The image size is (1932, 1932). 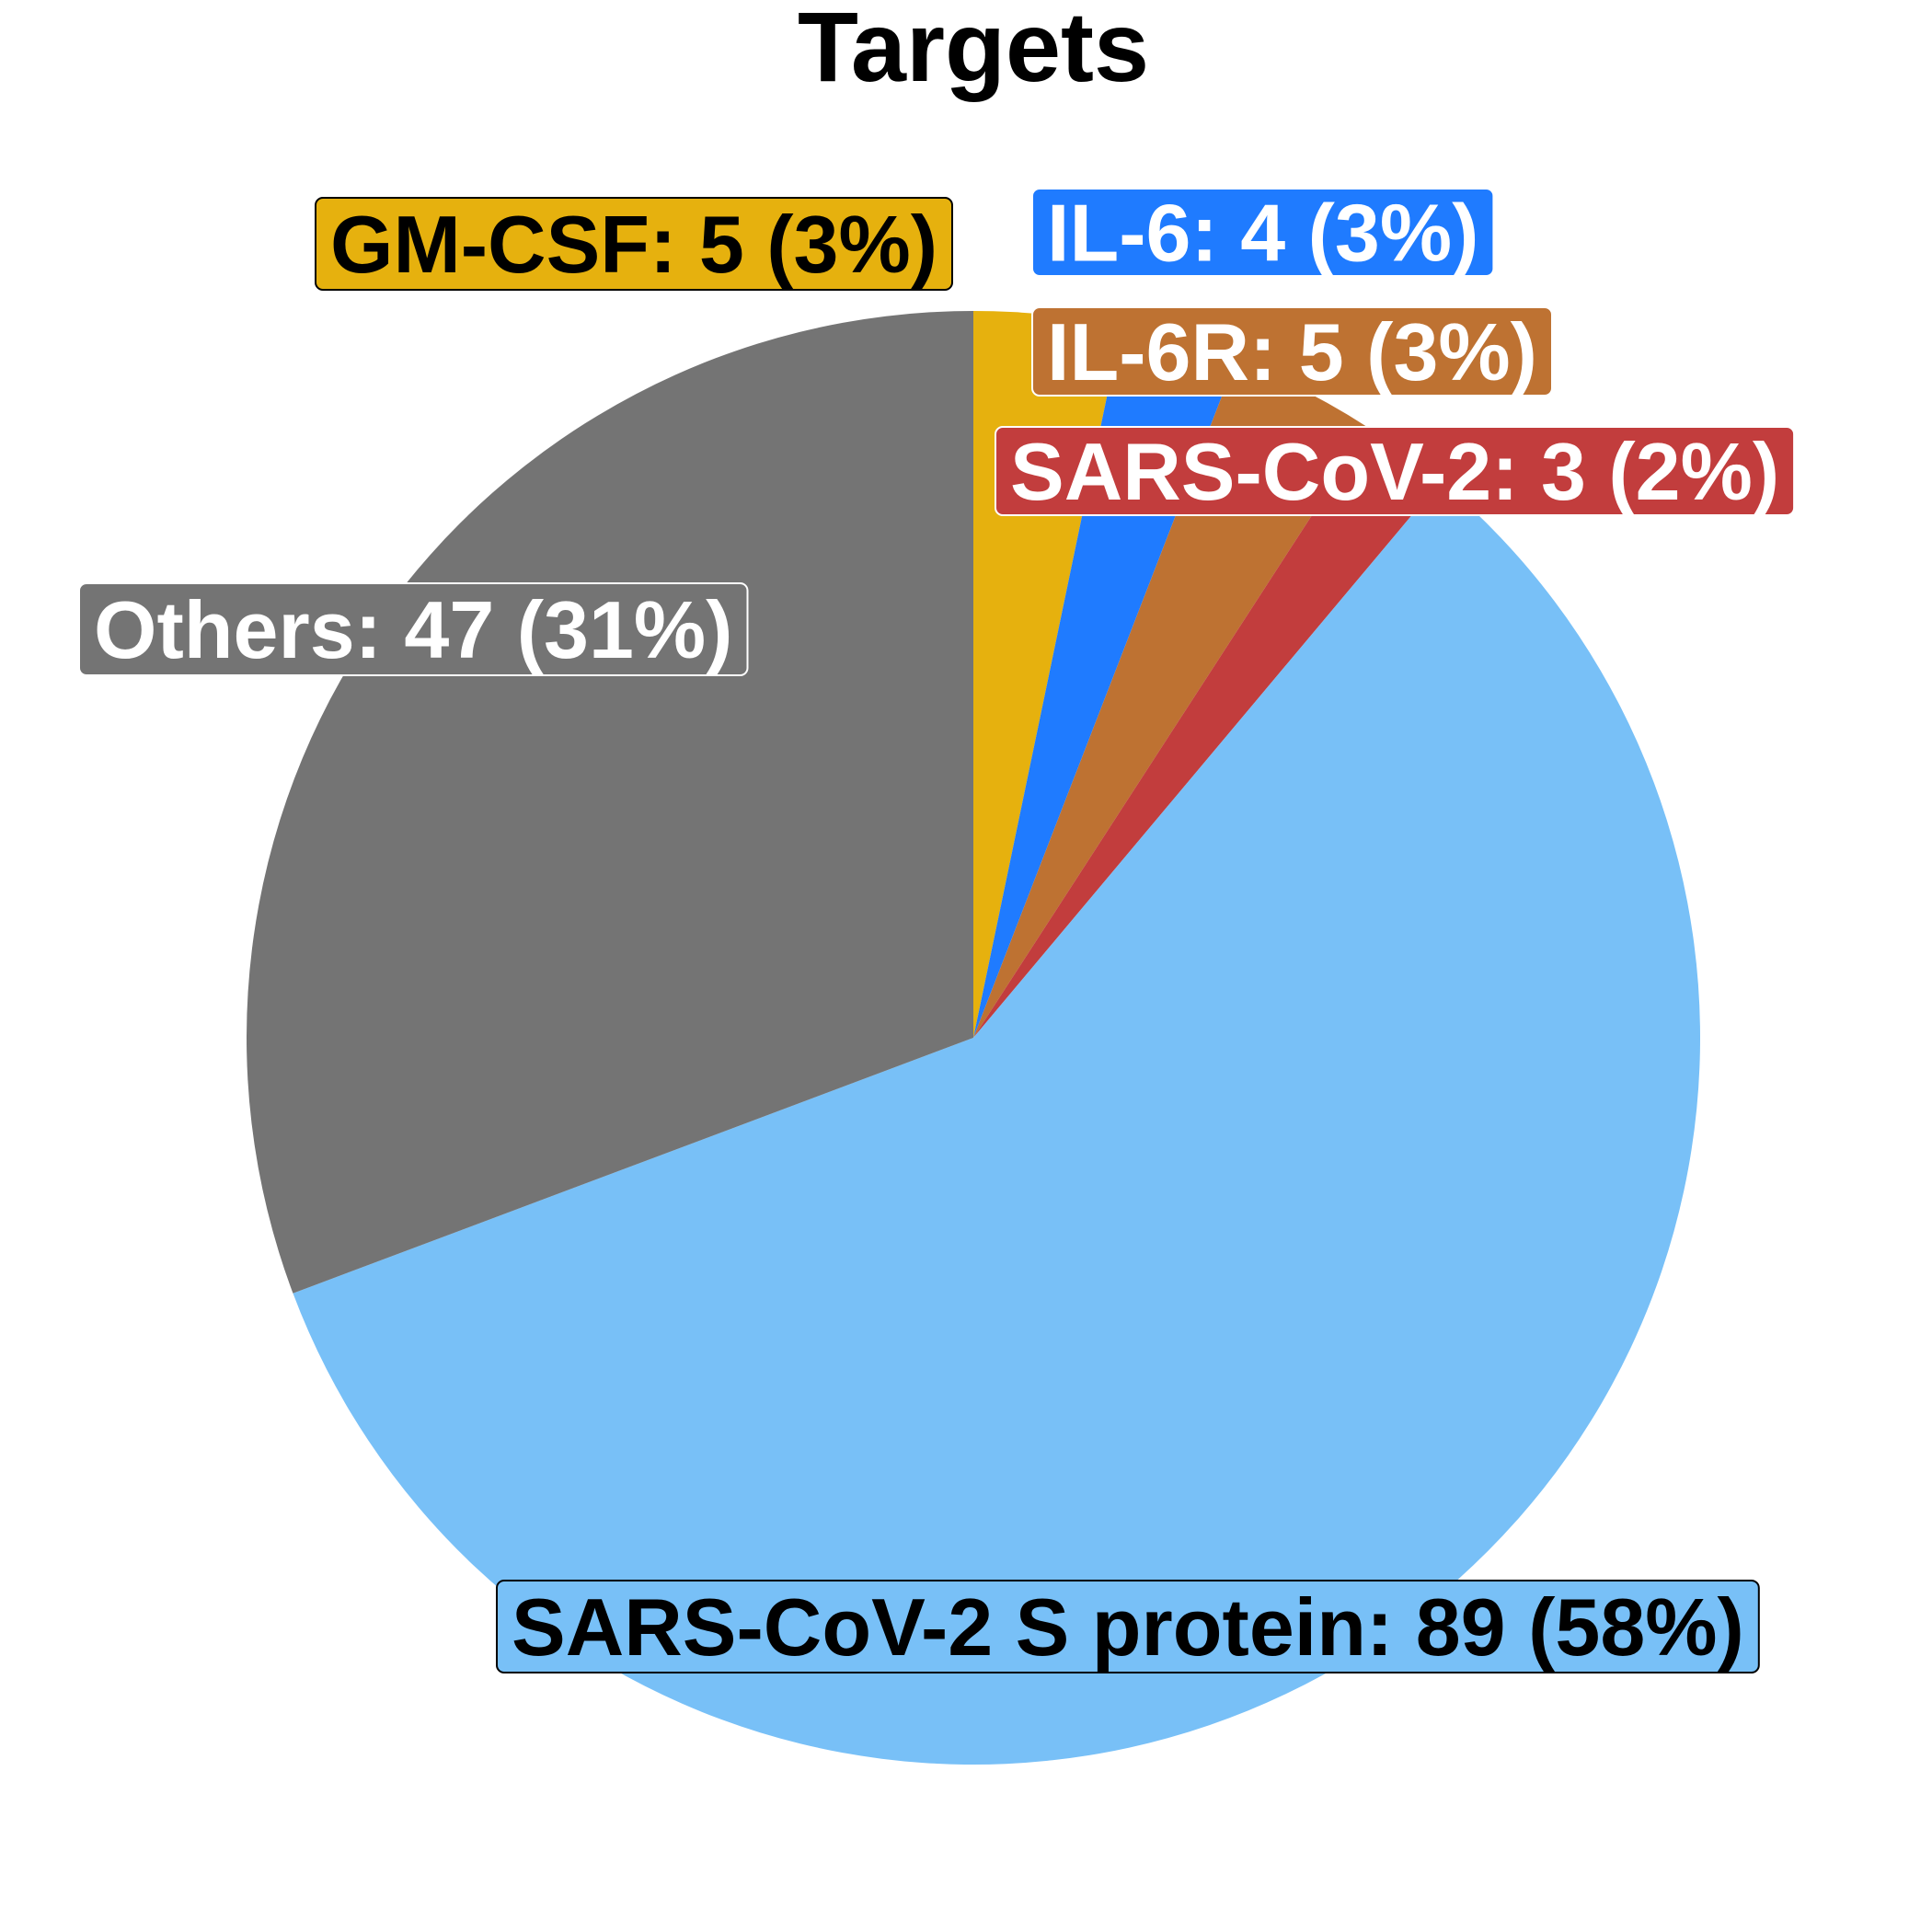 I want to click on slice-label-il-6: IL-6: 4 (3%), so click(x=1263, y=233).